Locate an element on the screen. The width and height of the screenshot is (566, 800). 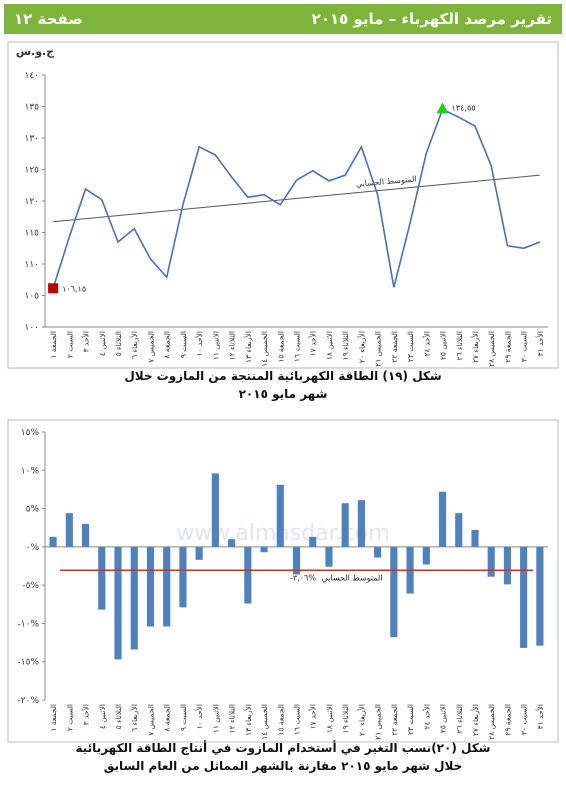
y-tick-label: ١٥% is located at coordinates (30, 433).